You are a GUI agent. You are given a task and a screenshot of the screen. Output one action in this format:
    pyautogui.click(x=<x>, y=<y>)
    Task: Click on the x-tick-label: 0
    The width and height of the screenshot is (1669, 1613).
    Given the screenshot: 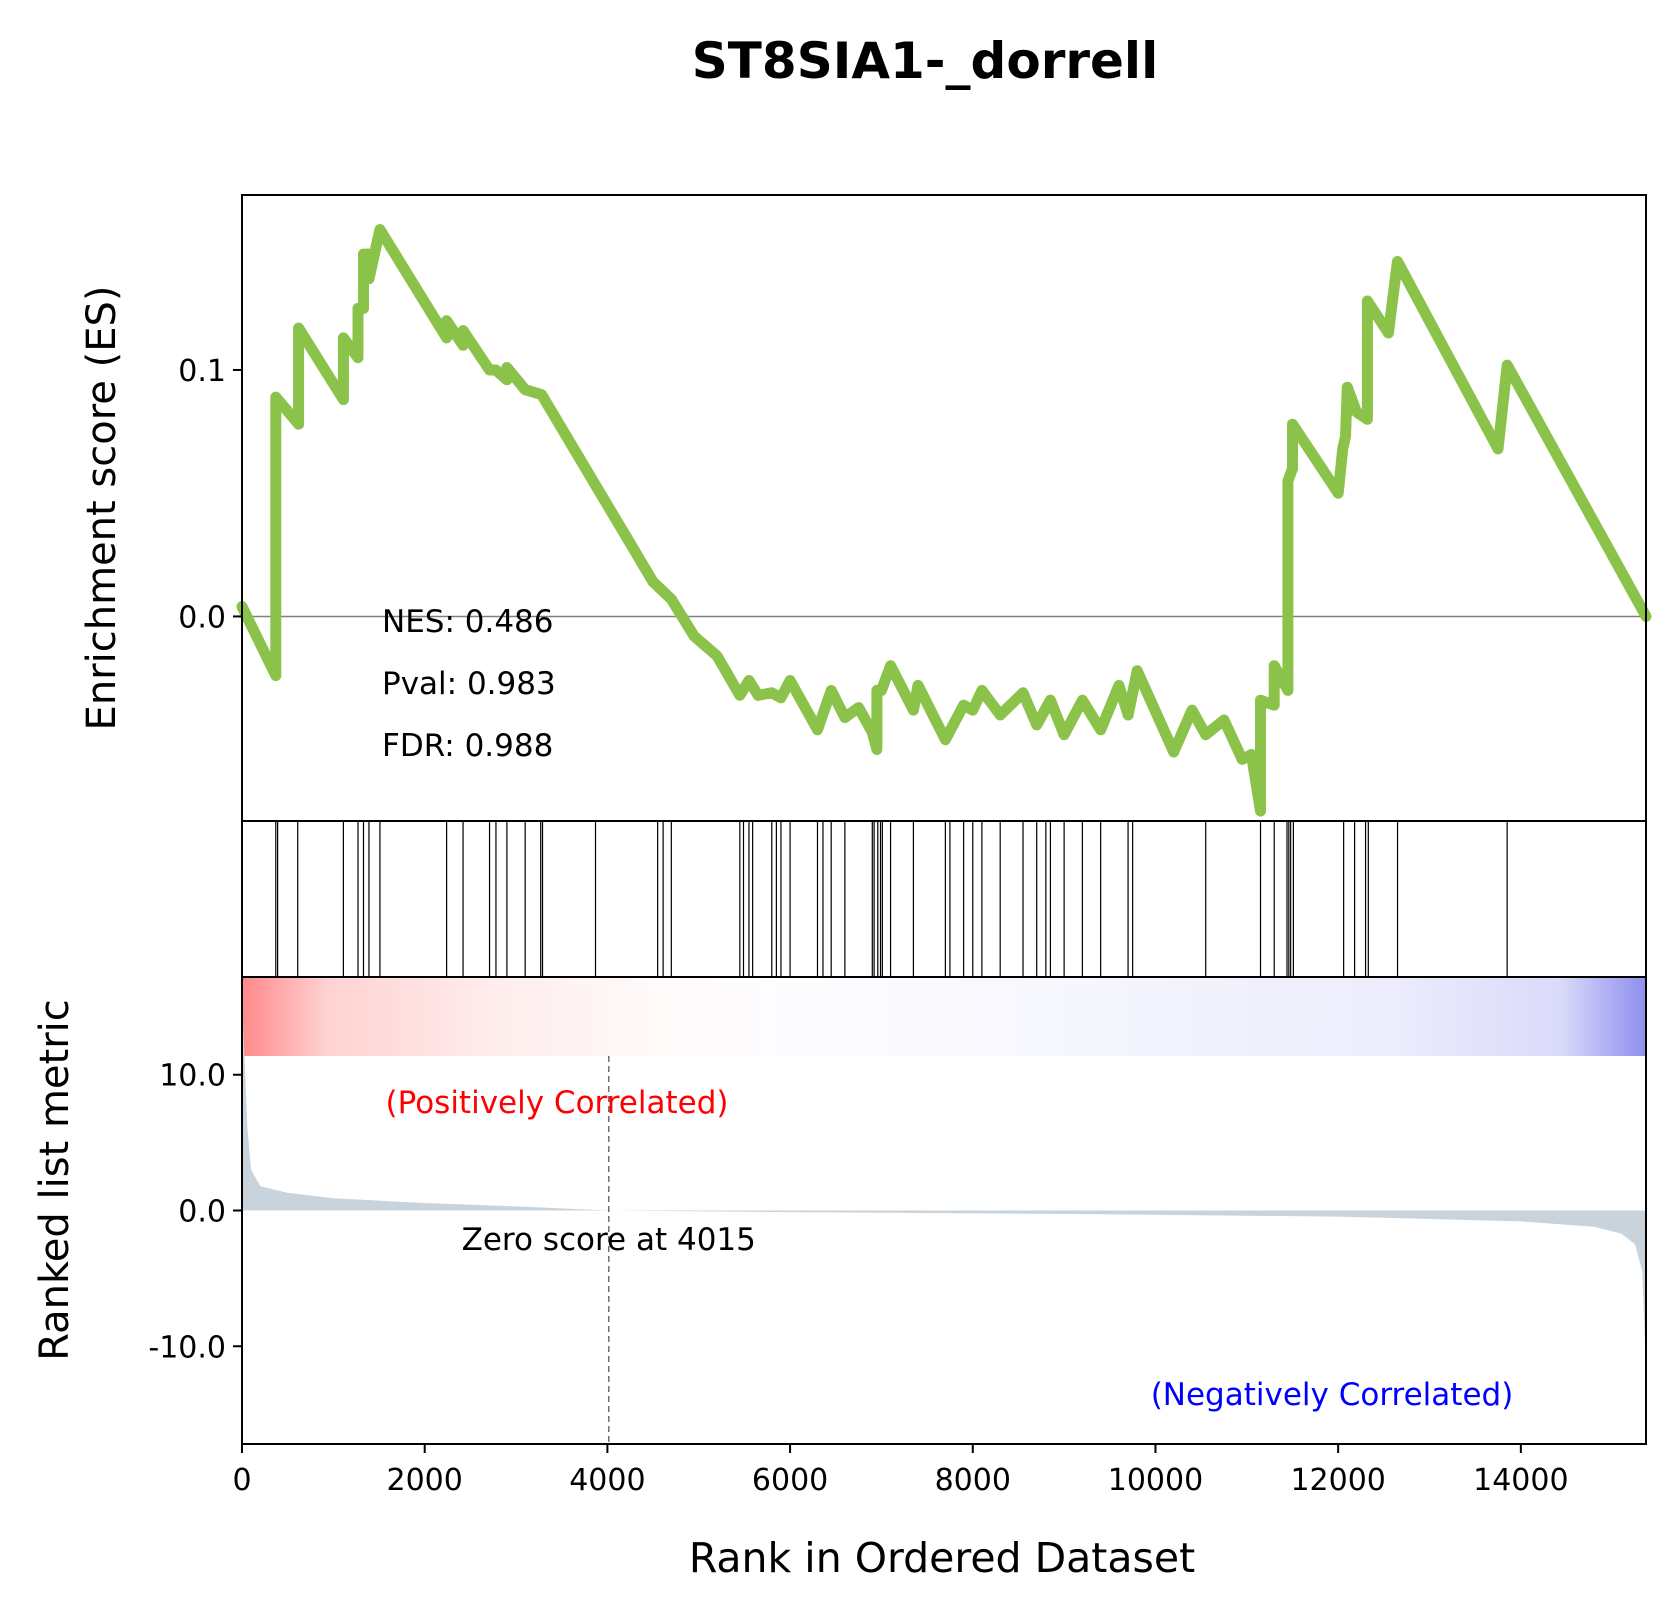 What is the action you would take?
    pyautogui.click(x=241, y=1480)
    